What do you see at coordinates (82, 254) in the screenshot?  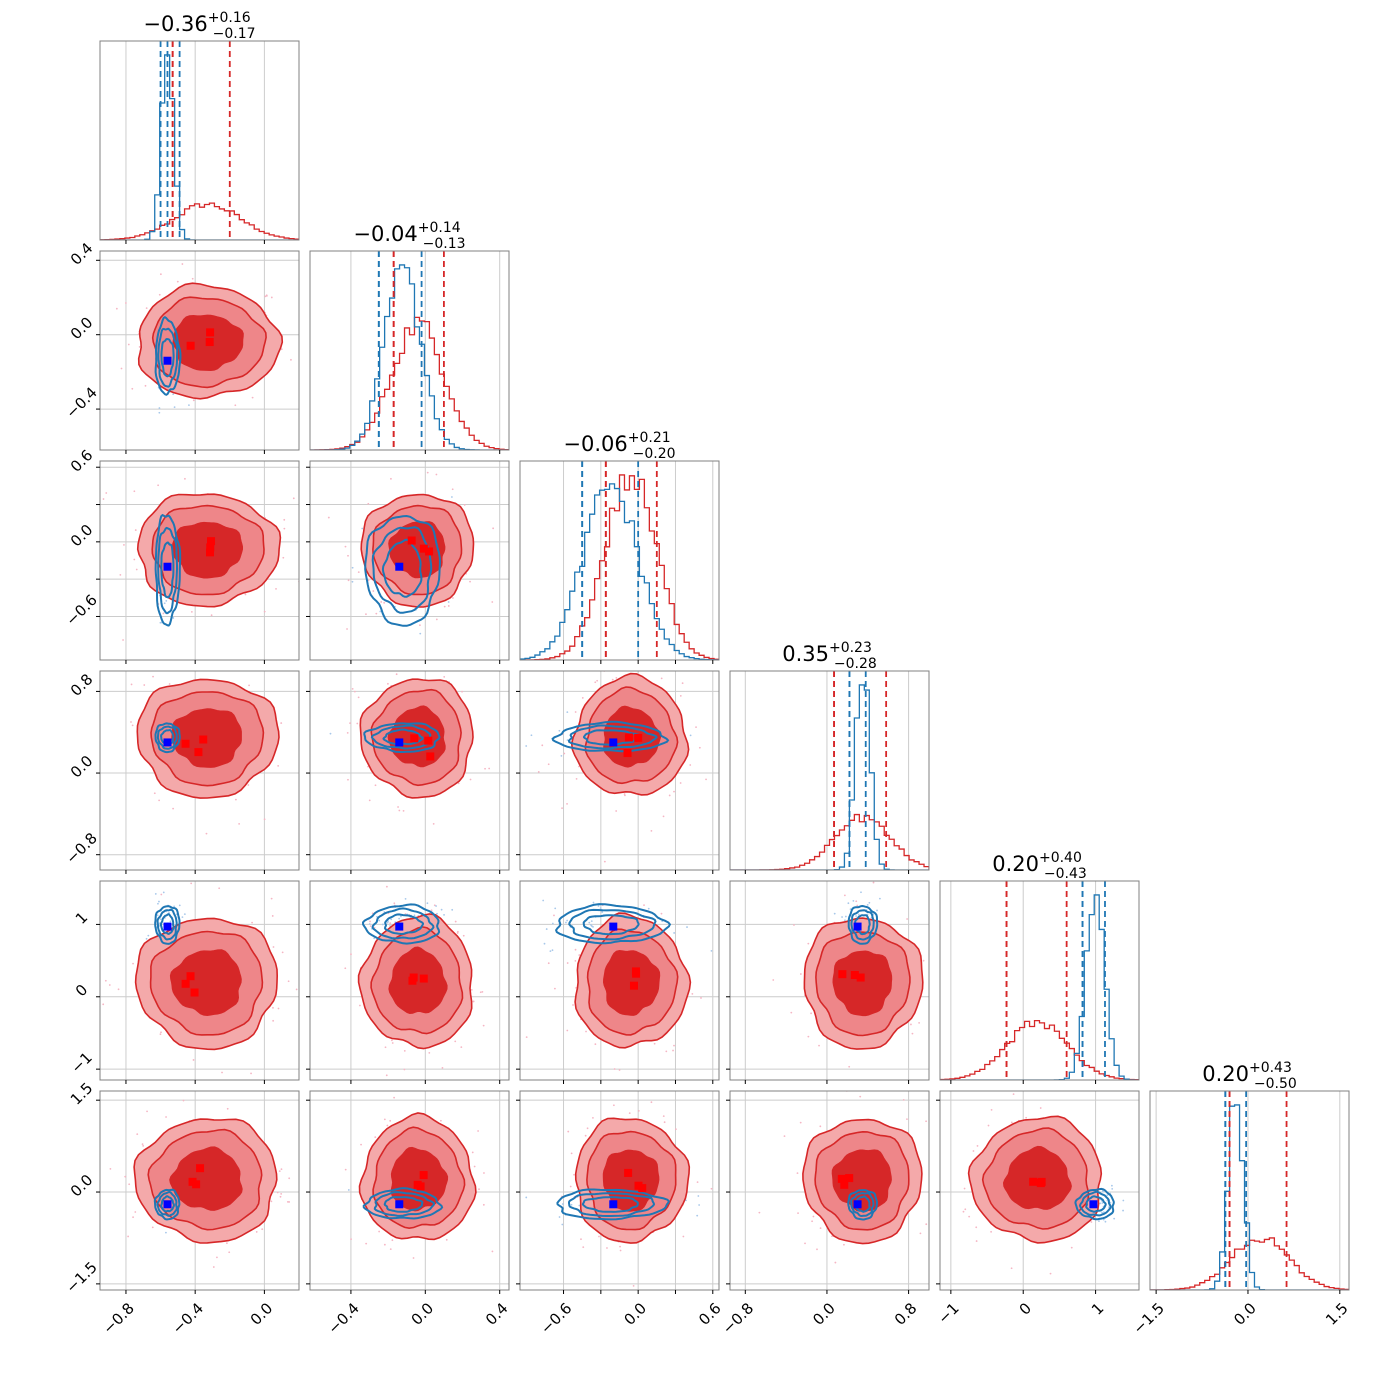 I see `y-tick-label: 0.4` at bounding box center [82, 254].